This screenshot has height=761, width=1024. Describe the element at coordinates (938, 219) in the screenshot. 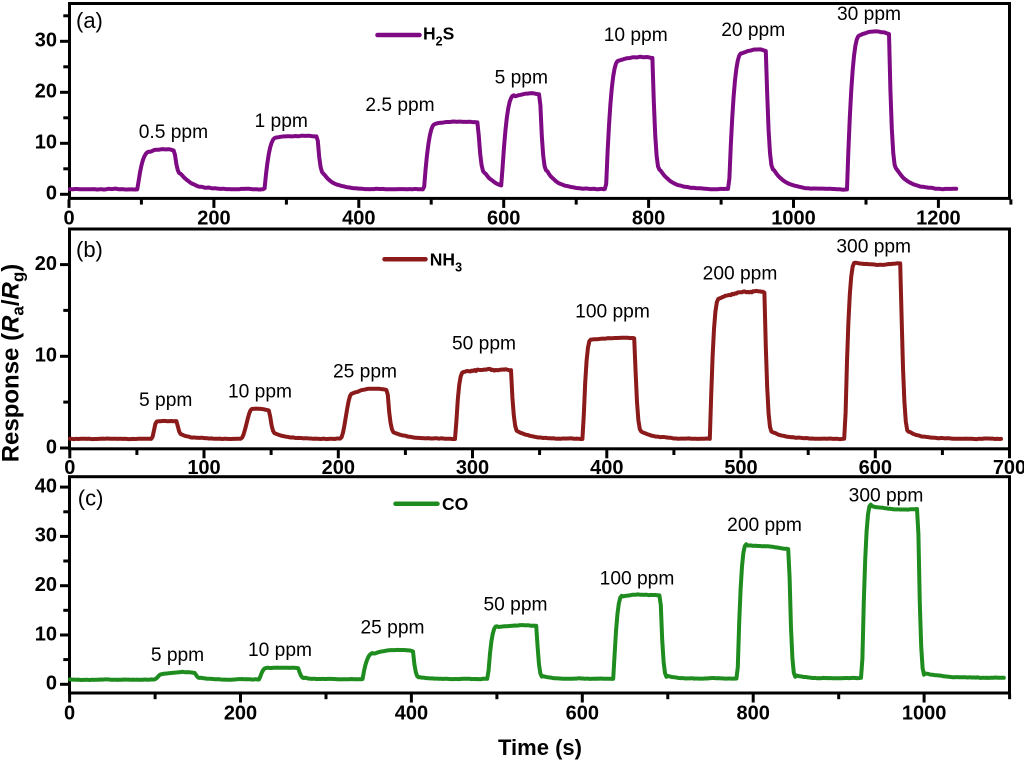

I see `svg-text: 1200` at that location.